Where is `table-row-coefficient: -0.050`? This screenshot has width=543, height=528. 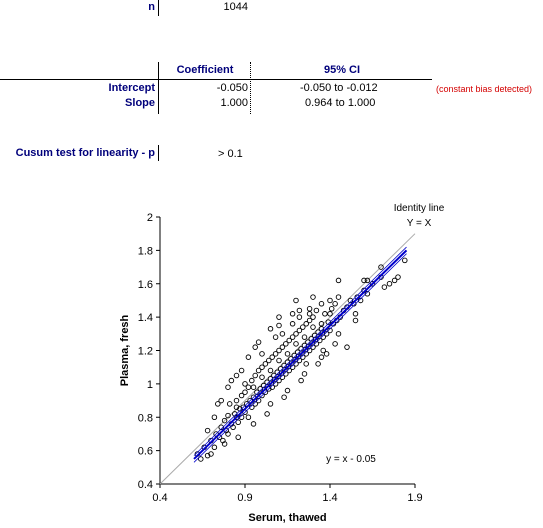
table-row-coefficient: -0.050 is located at coordinates (232, 88).